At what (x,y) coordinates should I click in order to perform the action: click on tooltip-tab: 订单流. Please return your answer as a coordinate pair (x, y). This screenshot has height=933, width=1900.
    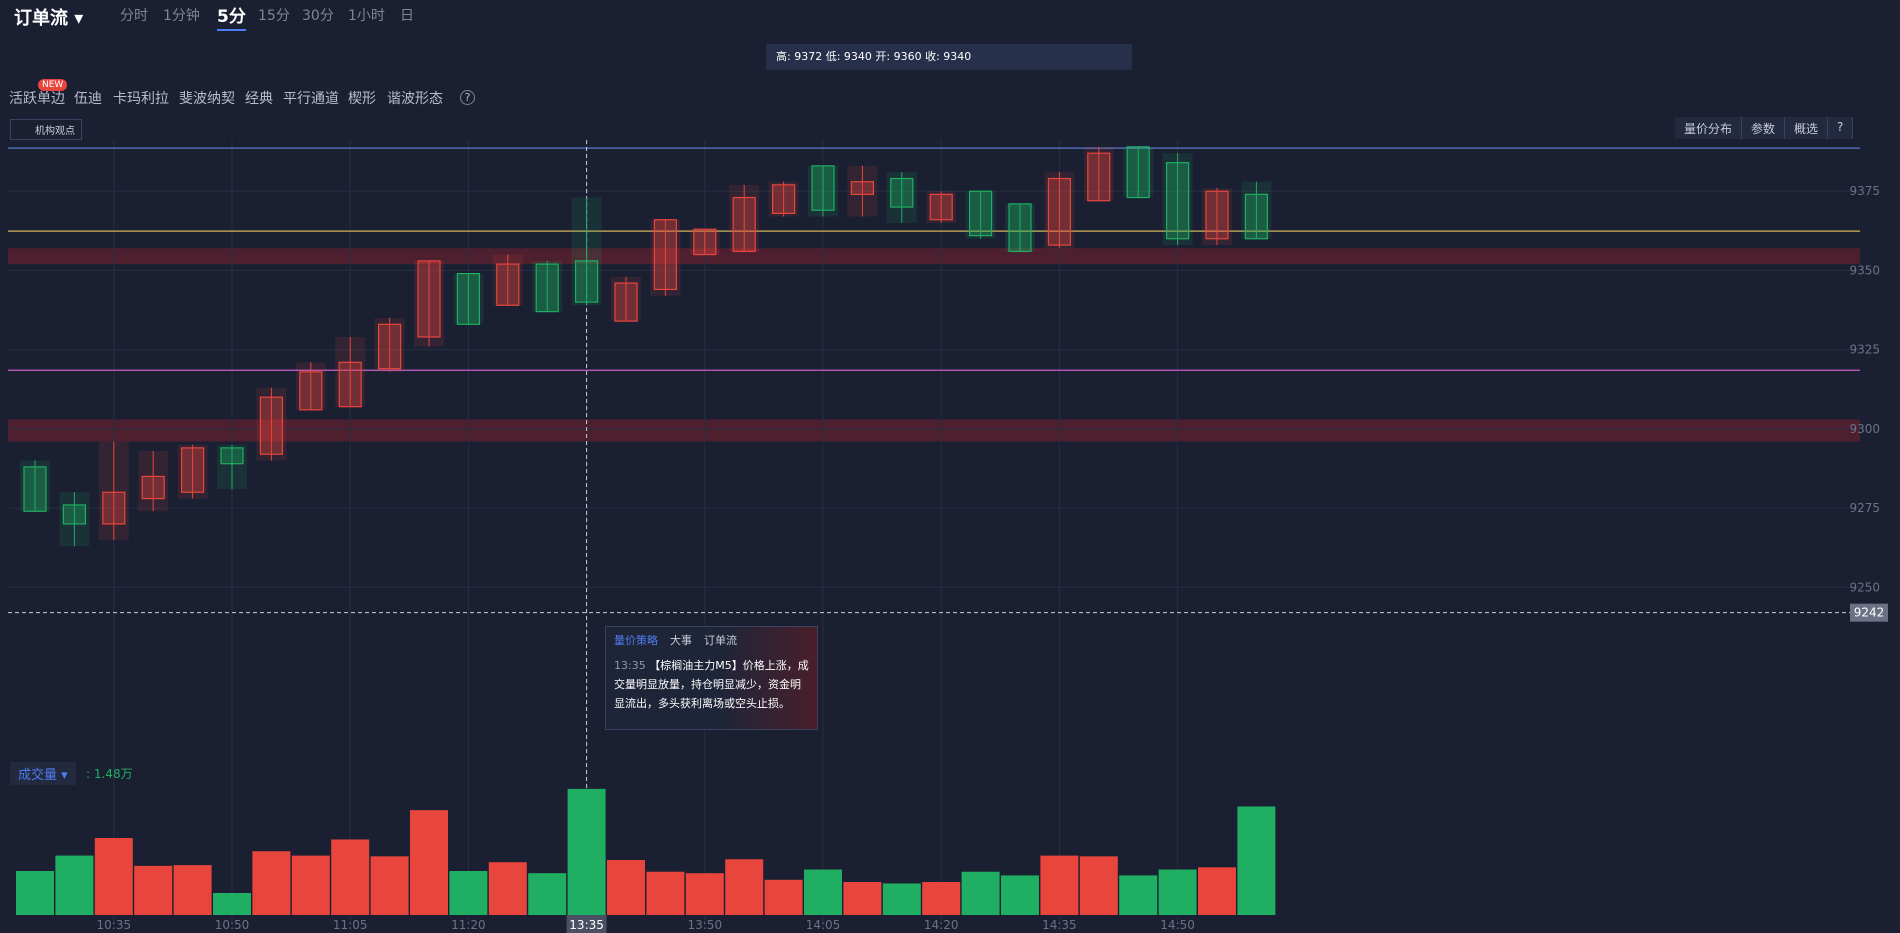
    Looking at the image, I should click on (720, 640).